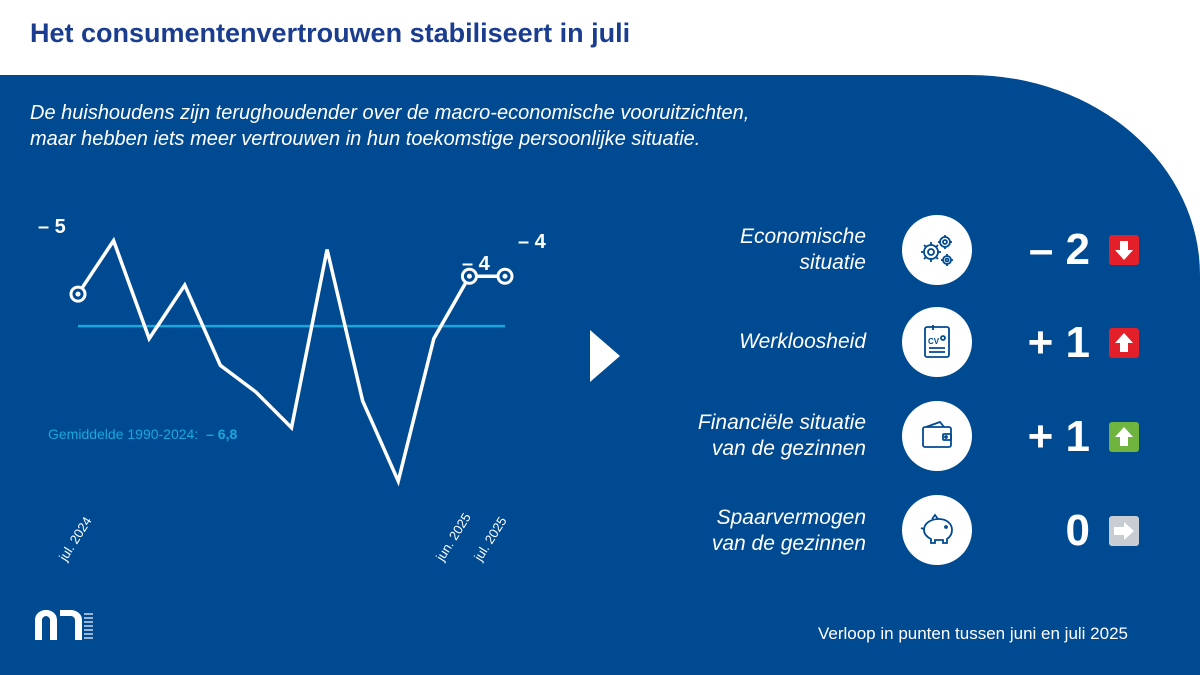 The image size is (1200, 675). What do you see at coordinates (78, 294) in the screenshot?
I see `marker-jul-2024-dot` at bounding box center [78, 294].